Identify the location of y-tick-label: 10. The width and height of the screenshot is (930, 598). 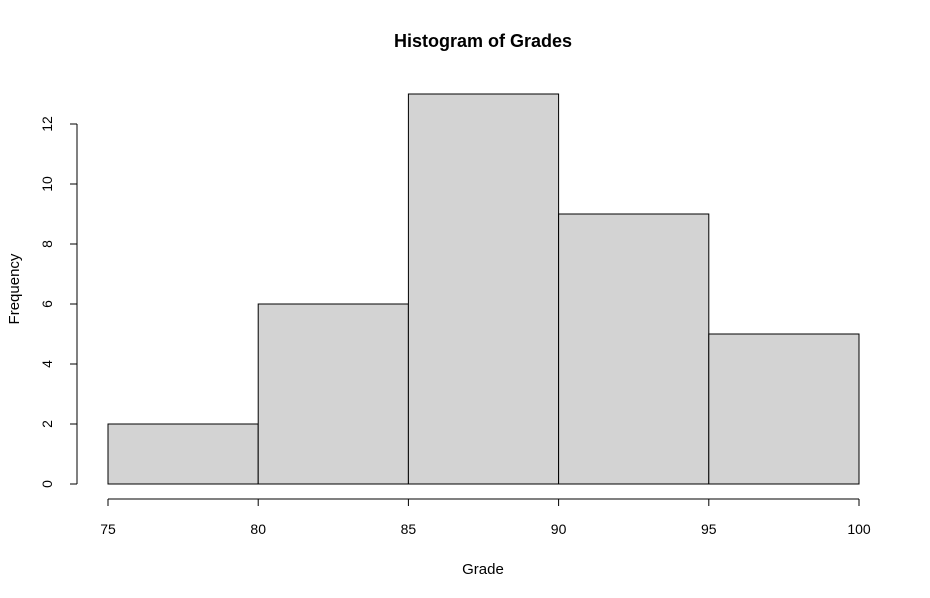
(47, 184).